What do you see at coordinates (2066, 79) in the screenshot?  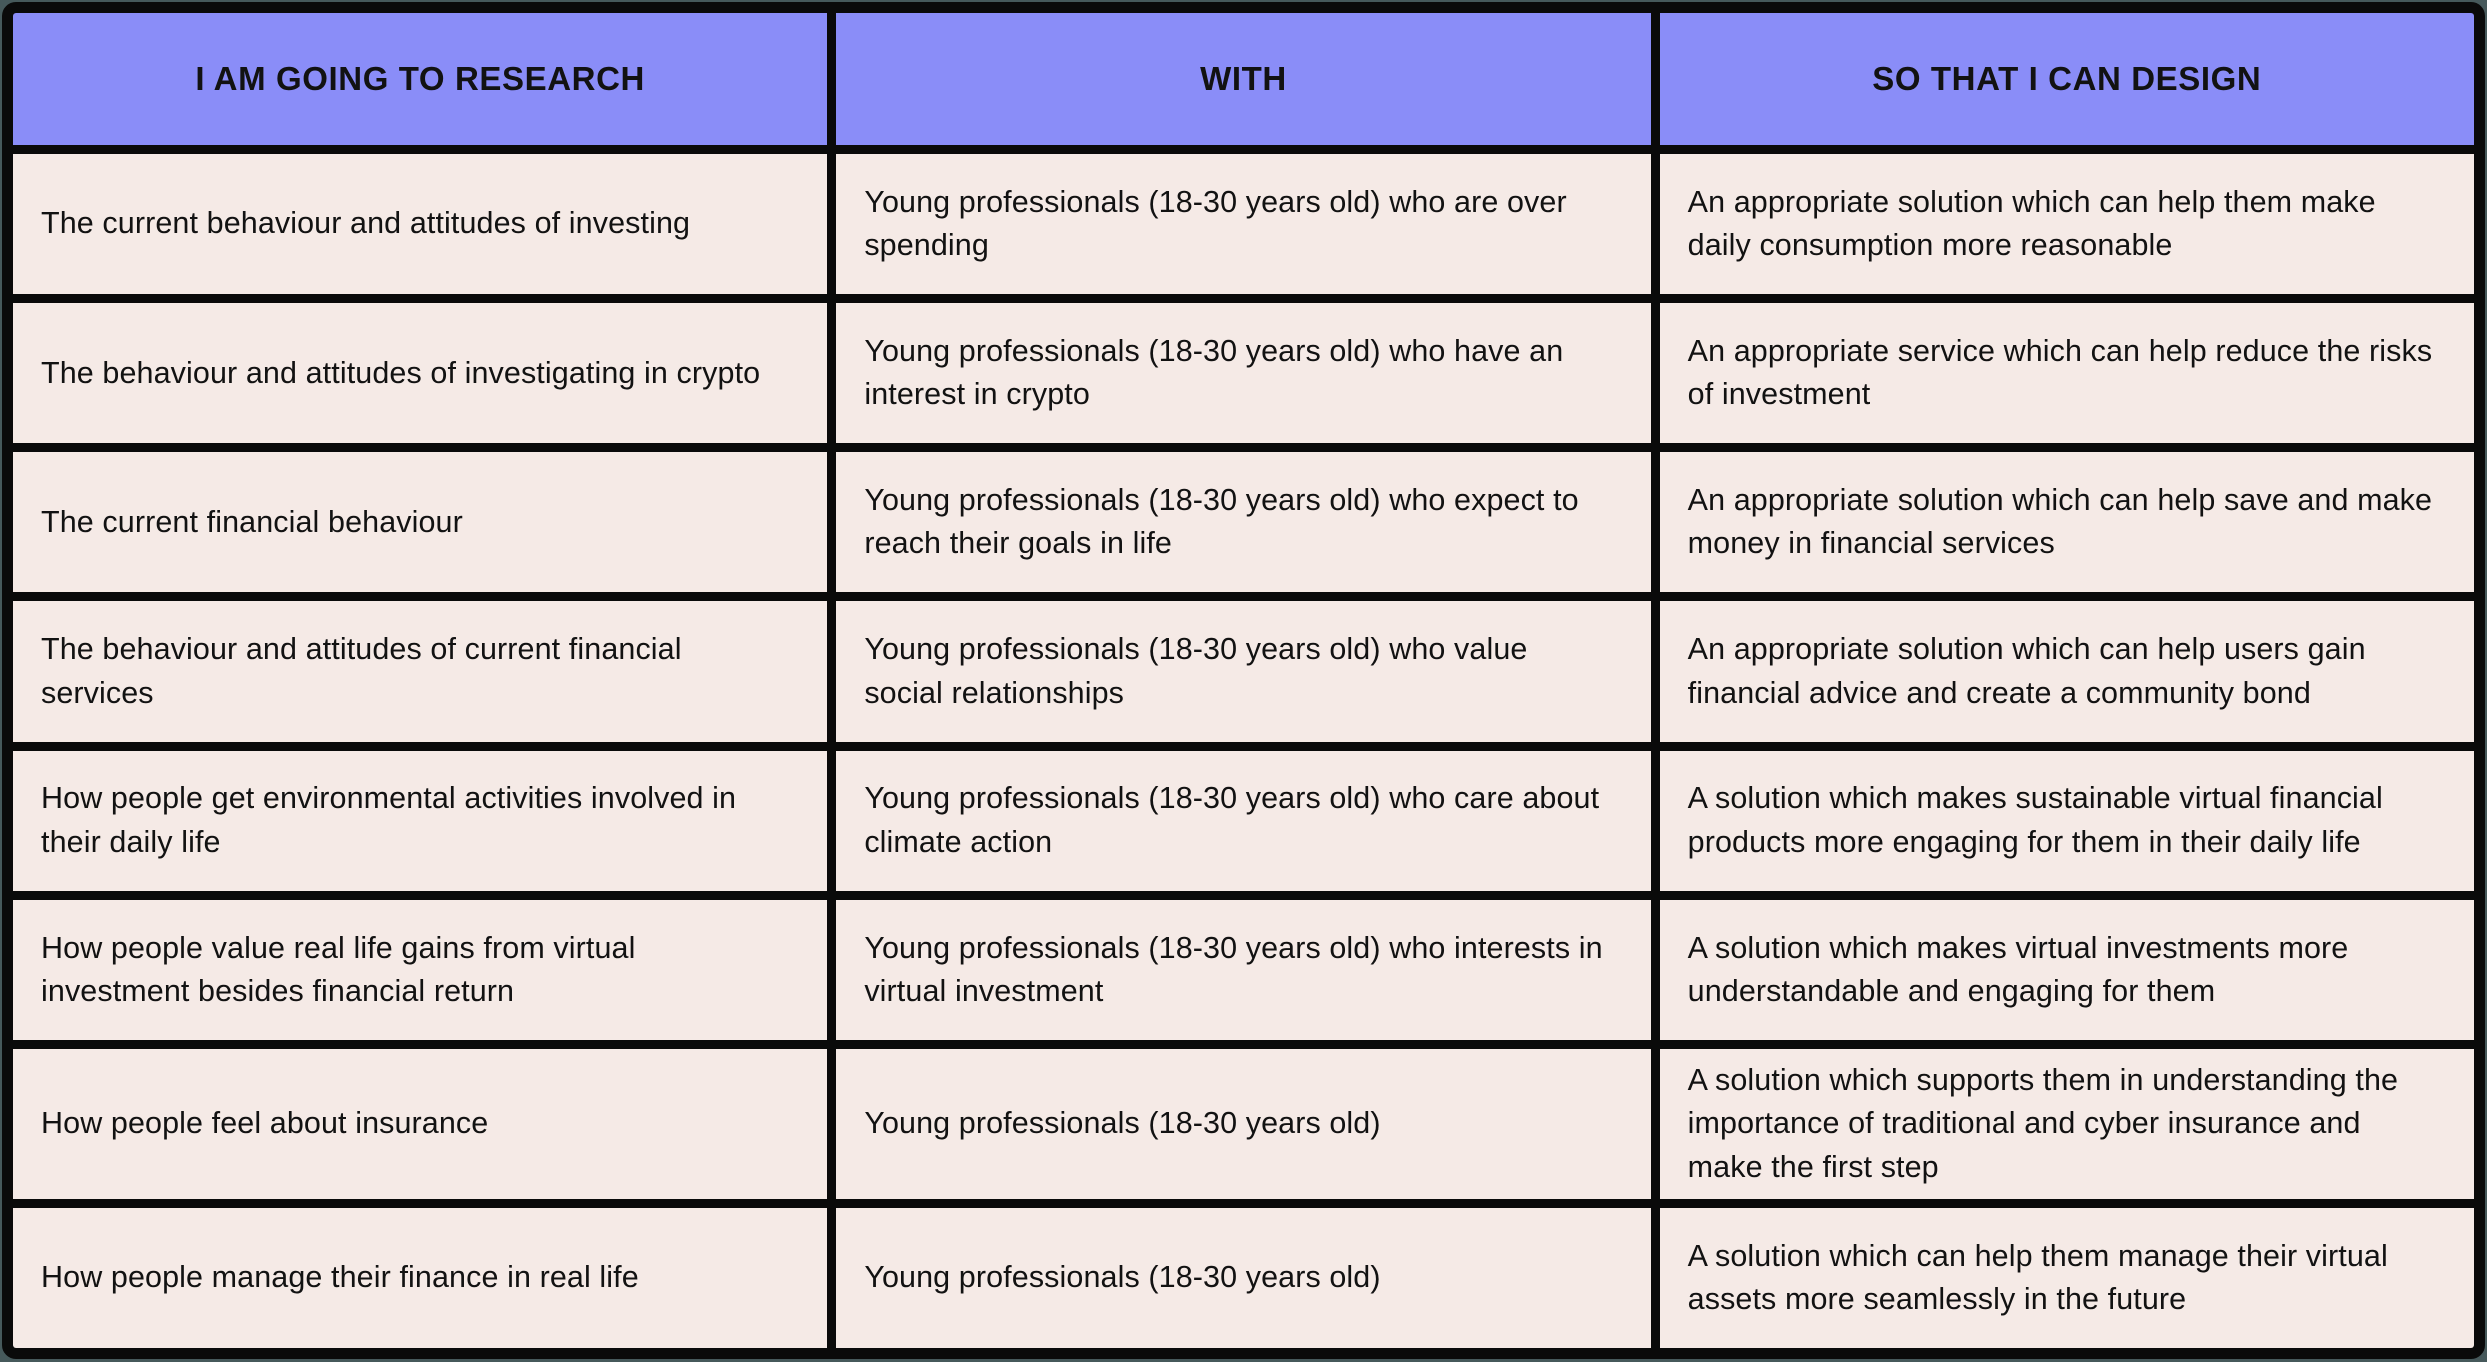 I see `column-header-design: SO THAT I CAN DESIGN` at bounding box center [2066, 79].